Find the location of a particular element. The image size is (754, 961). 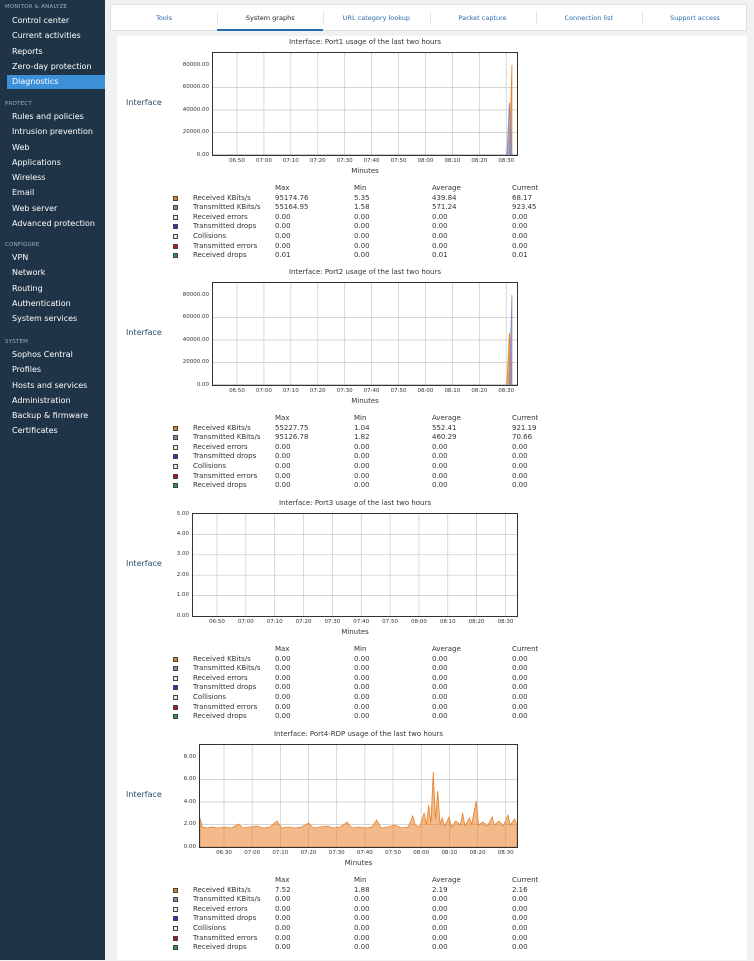

stats-header-average: Average is located at coordinates (446, 188).